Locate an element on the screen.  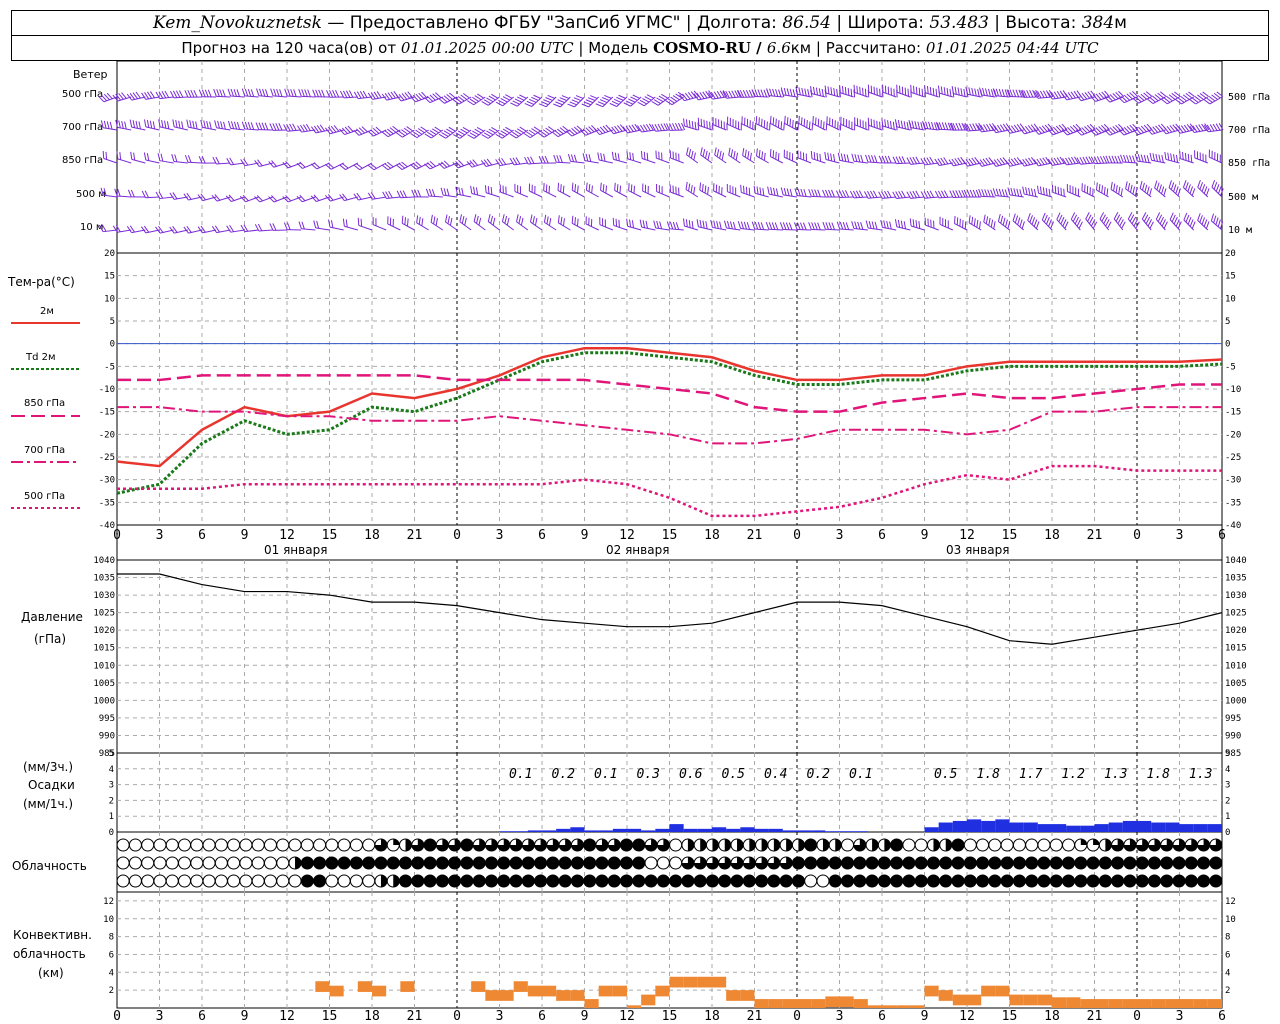
x-tick-label-bottom: 0 is located at coordinates (797, 1016).